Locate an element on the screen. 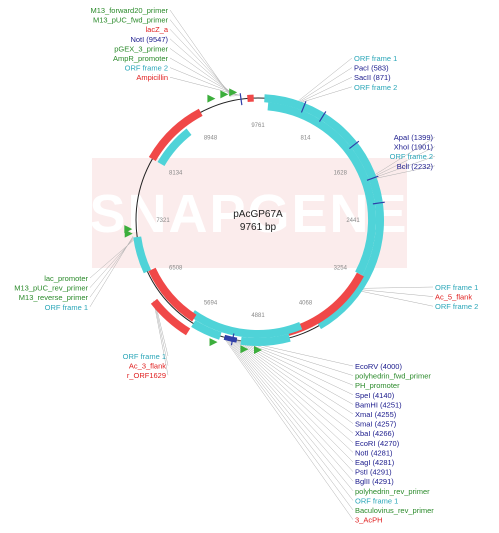 The height and width of the screenshot is (533, 499). orf-frame-1-arc is located at coordinates (324, 212).